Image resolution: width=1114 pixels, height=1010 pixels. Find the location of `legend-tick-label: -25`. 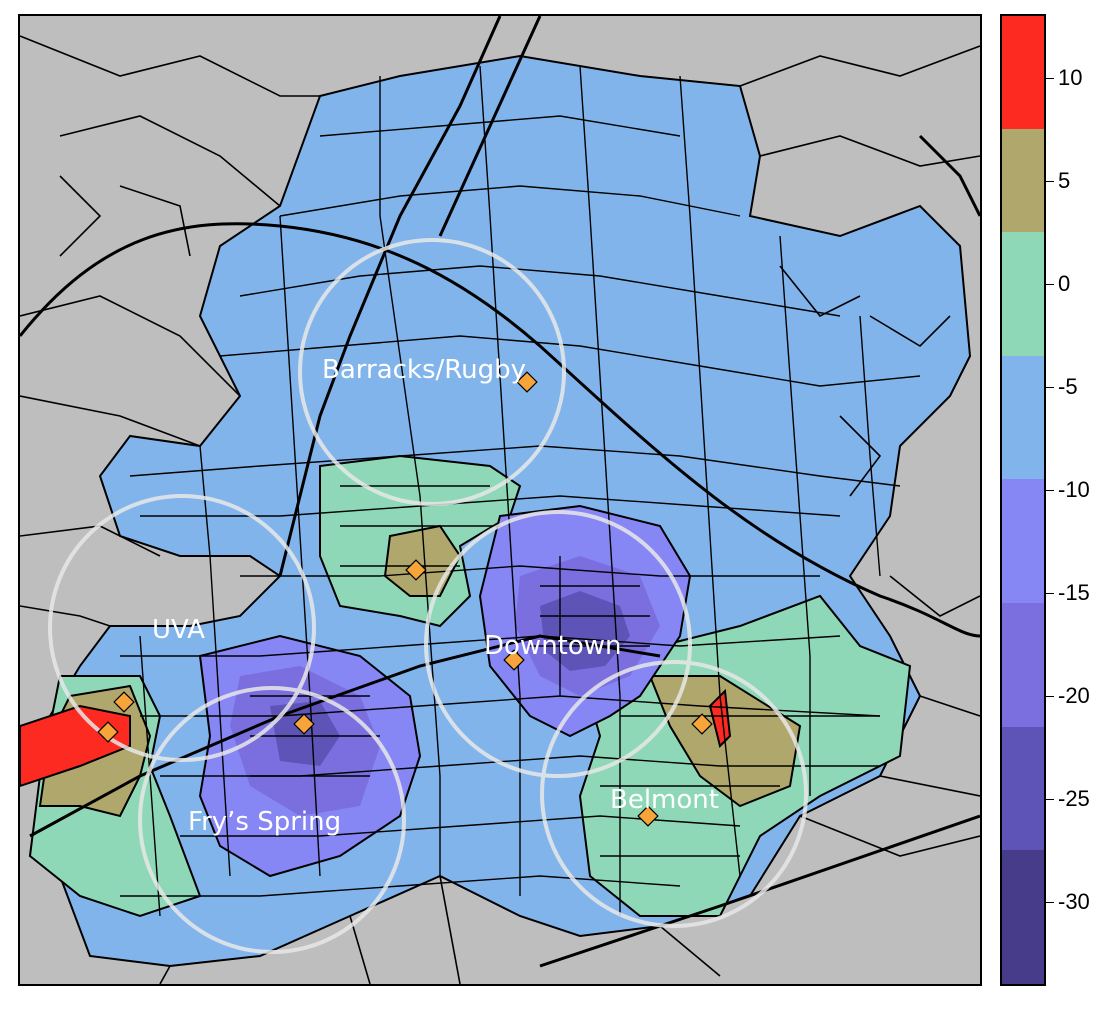

legend-tick-label: -25 is located at coordinates (1074, 798).